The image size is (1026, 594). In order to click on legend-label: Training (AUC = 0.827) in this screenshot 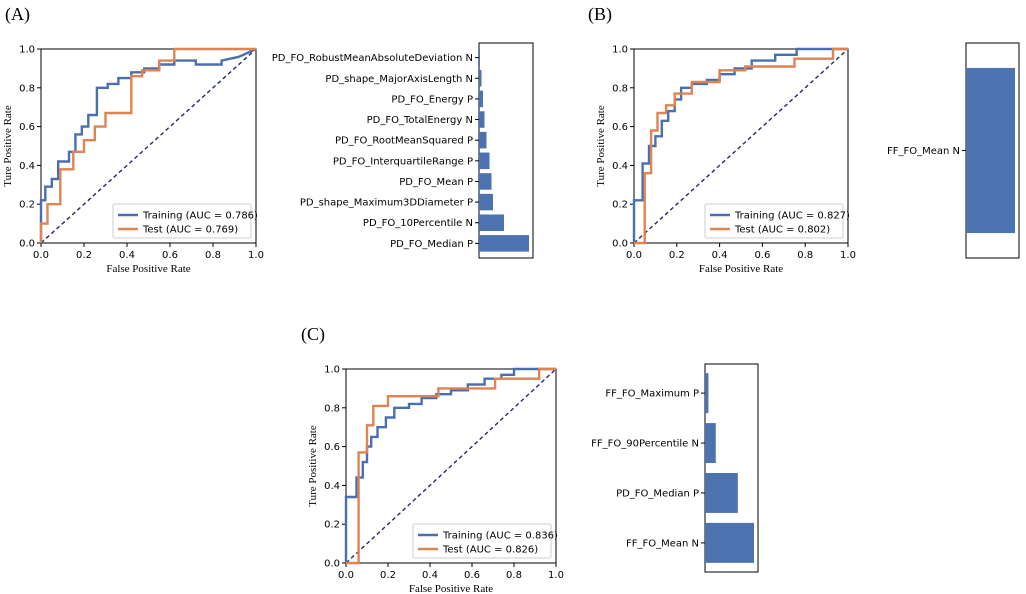, I will do `click(792, 216)`.